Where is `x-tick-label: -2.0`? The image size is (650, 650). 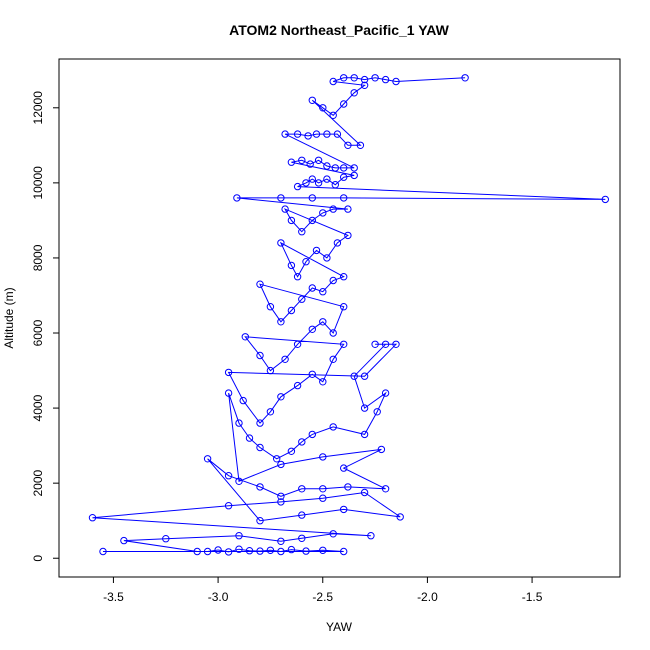
x-tick-label: -2.0 is located at coordinates (427, 597).